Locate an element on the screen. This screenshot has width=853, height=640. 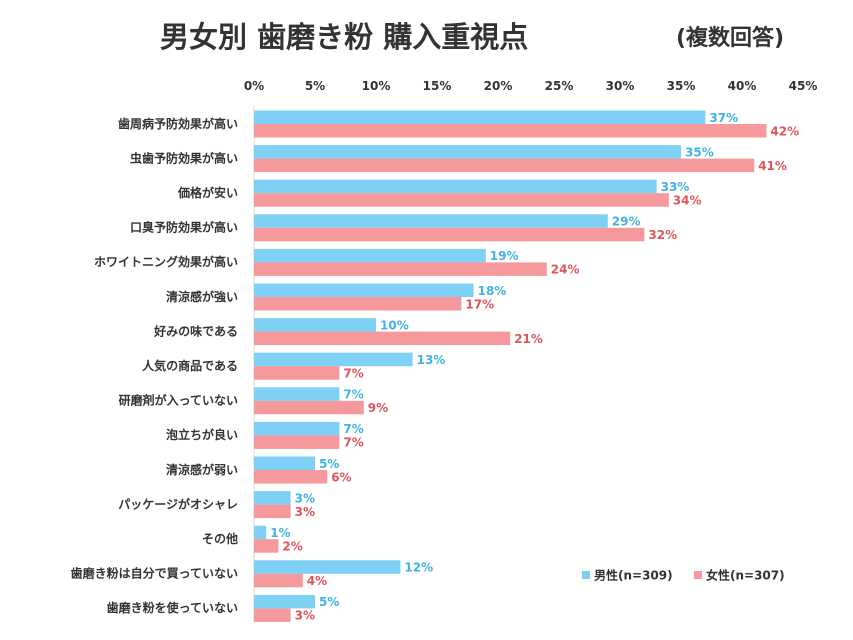
category-label: 歯磨き粉を使っていない is located at coordinates (172, 607).